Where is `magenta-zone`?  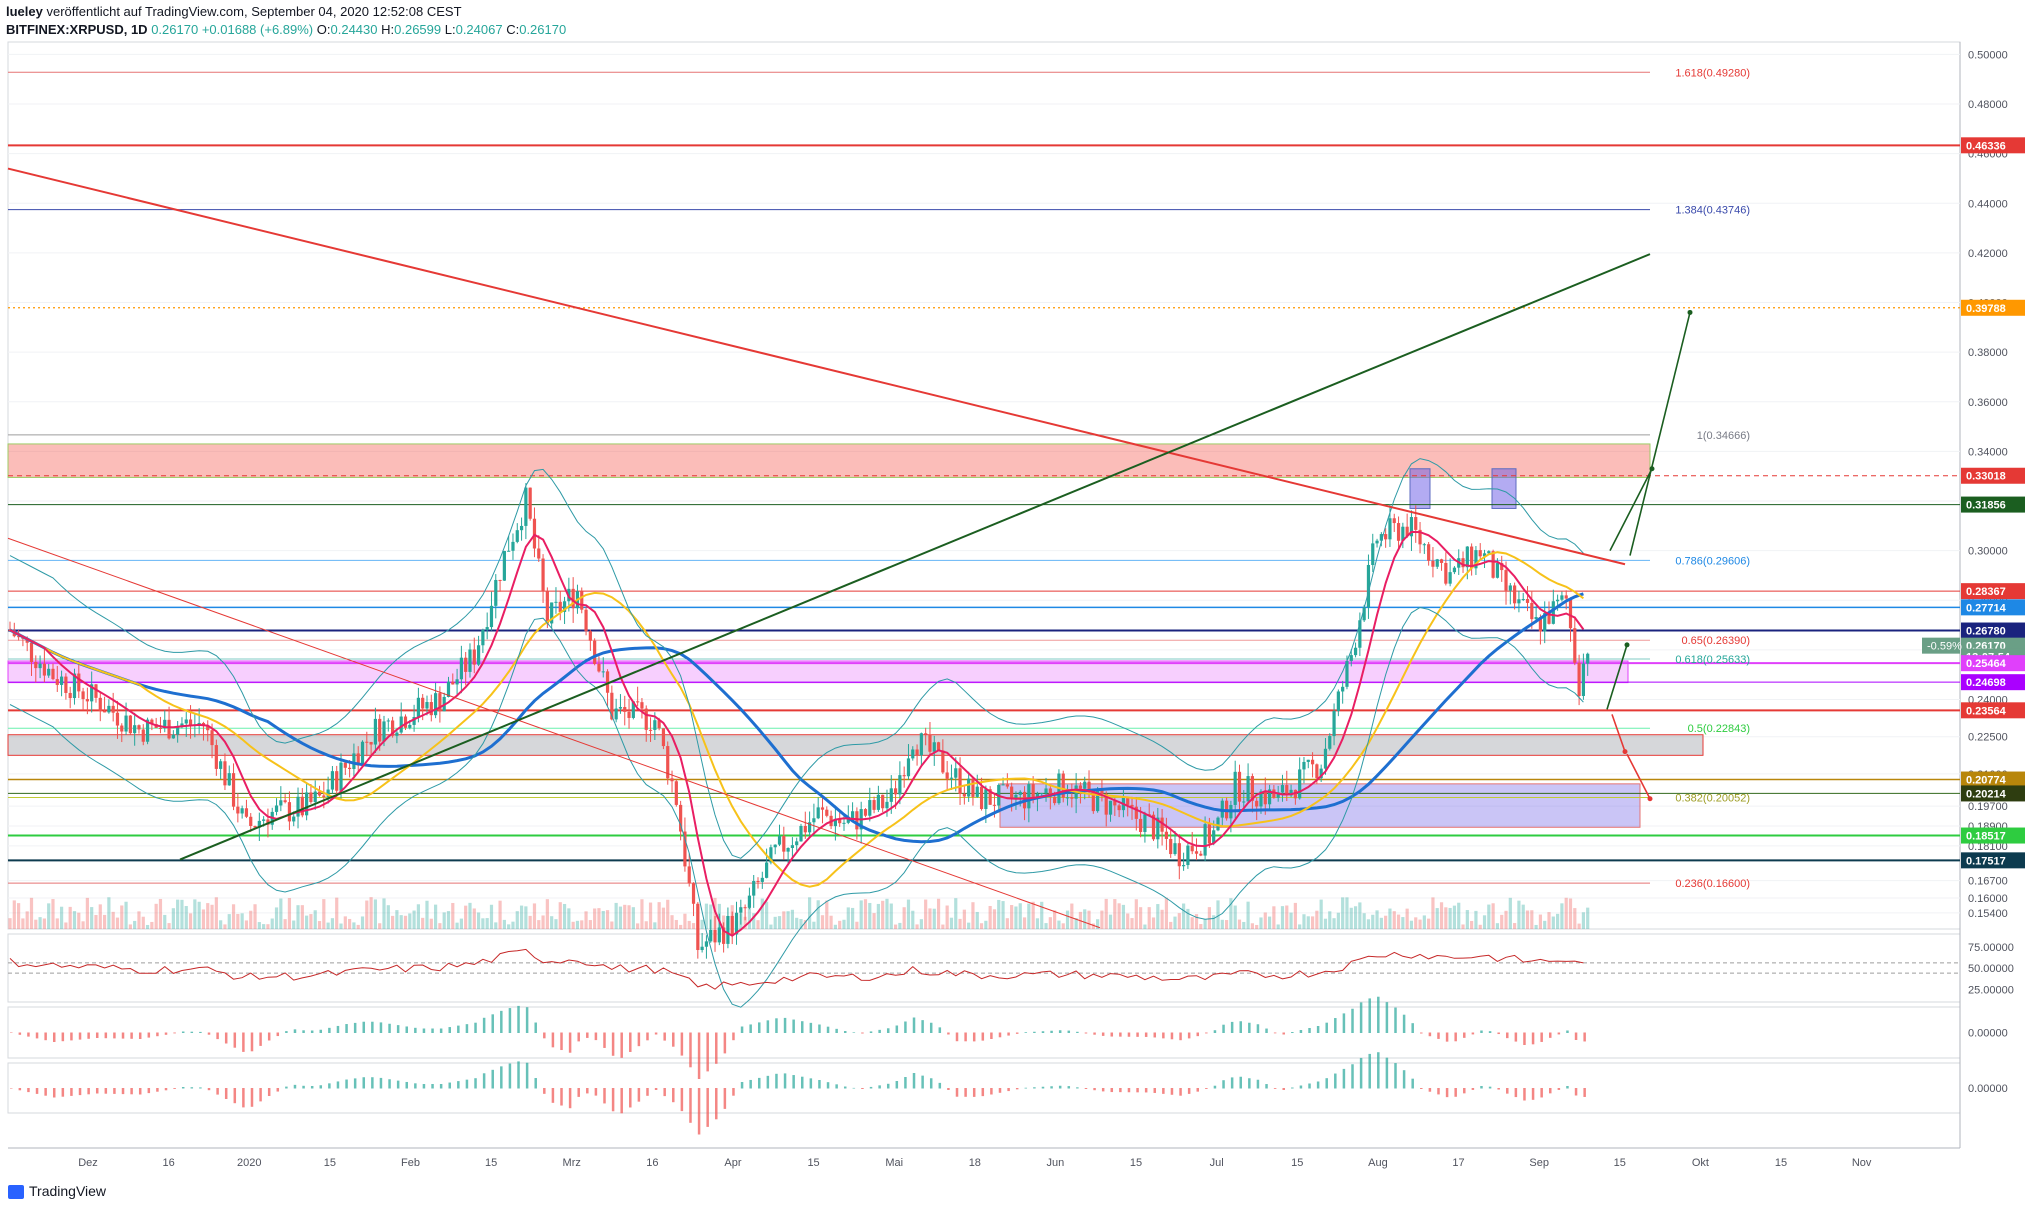 magenta-zone is located at coordinates (818, 672).